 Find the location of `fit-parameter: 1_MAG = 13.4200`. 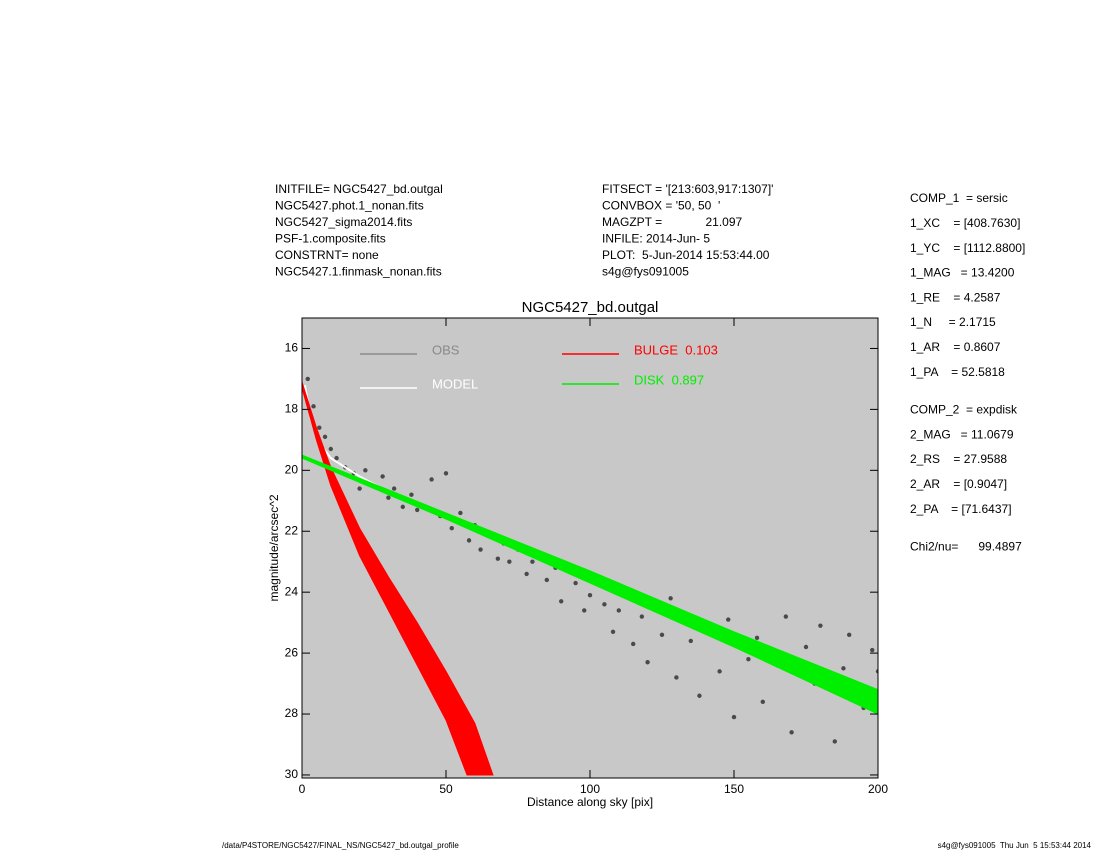

fit-parameter: 1_MAG = 13.4200 is located at coordinates (962, 273).